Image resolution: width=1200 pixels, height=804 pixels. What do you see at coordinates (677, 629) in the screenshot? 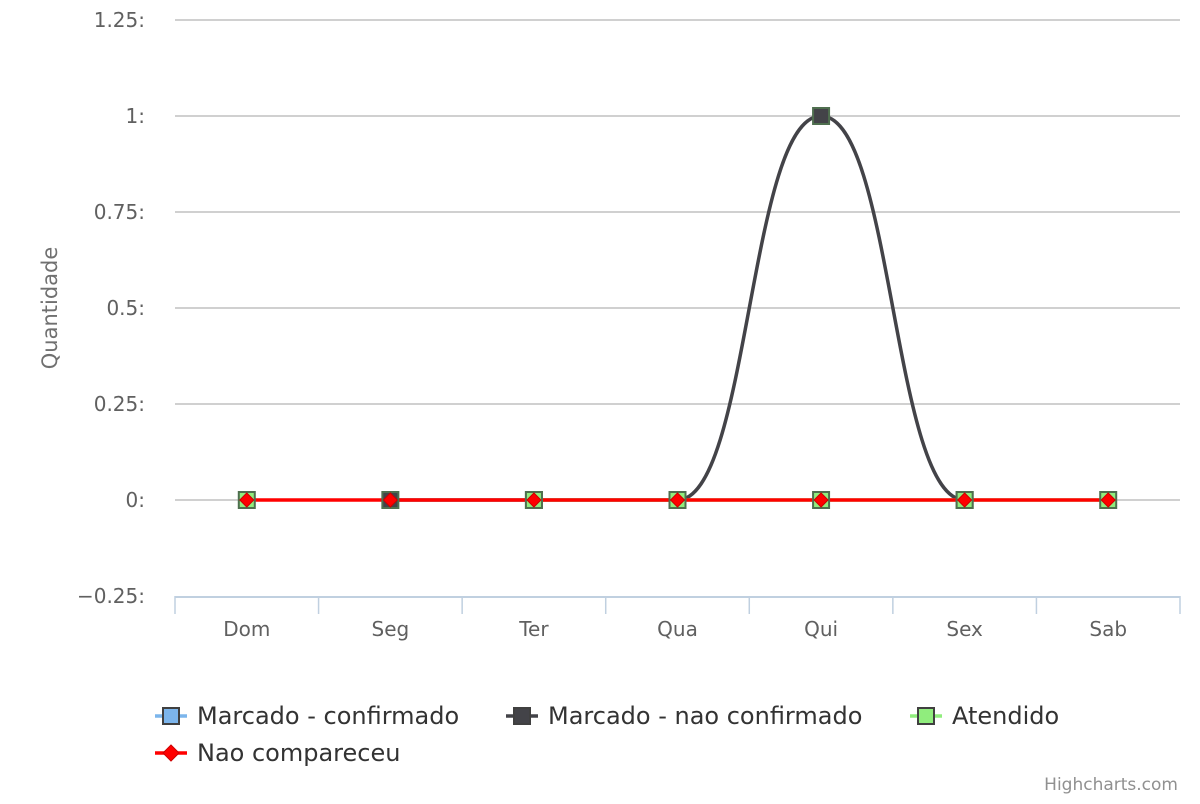
I see `x-tick-label: Qua` at bounding box center [677, 629].